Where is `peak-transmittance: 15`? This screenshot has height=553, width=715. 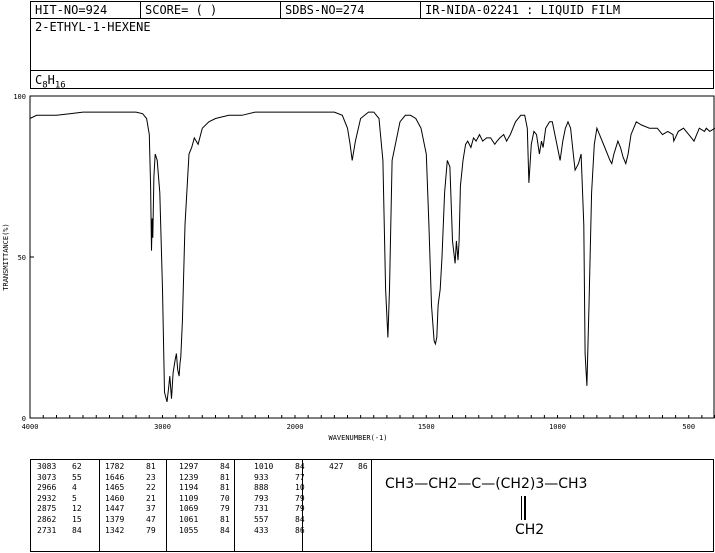
peak-transmittance: 15 is located at coordinates (77, 519).